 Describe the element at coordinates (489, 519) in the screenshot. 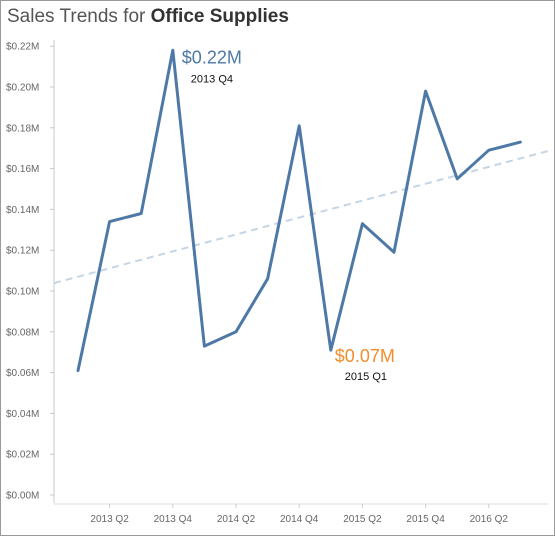

I see `x-tick-label: 2016 Q2` at that location.